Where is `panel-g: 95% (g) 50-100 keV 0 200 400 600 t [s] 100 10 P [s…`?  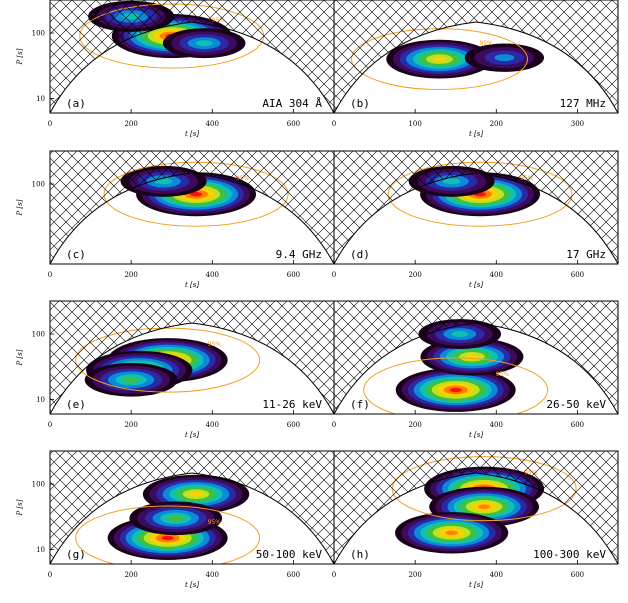 panel-g: 95% (g) 50-100 keV 0 200 400 600 t [s] 100 10 P [s… is located at coordinates (175, 519).